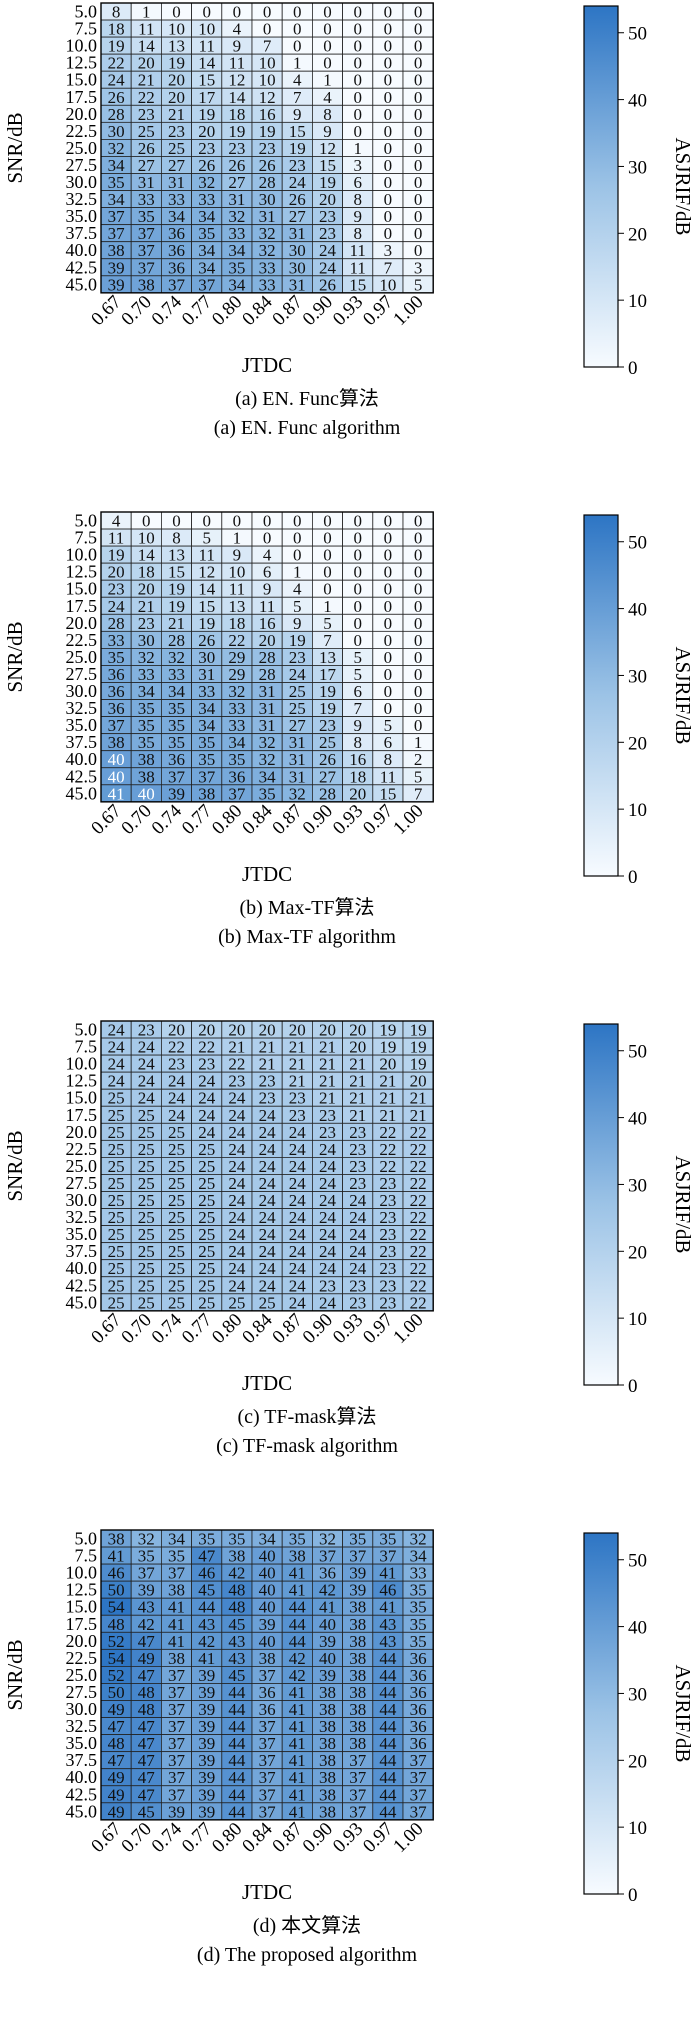  I want to click on cell-value-label: 2, so click(418, 759).